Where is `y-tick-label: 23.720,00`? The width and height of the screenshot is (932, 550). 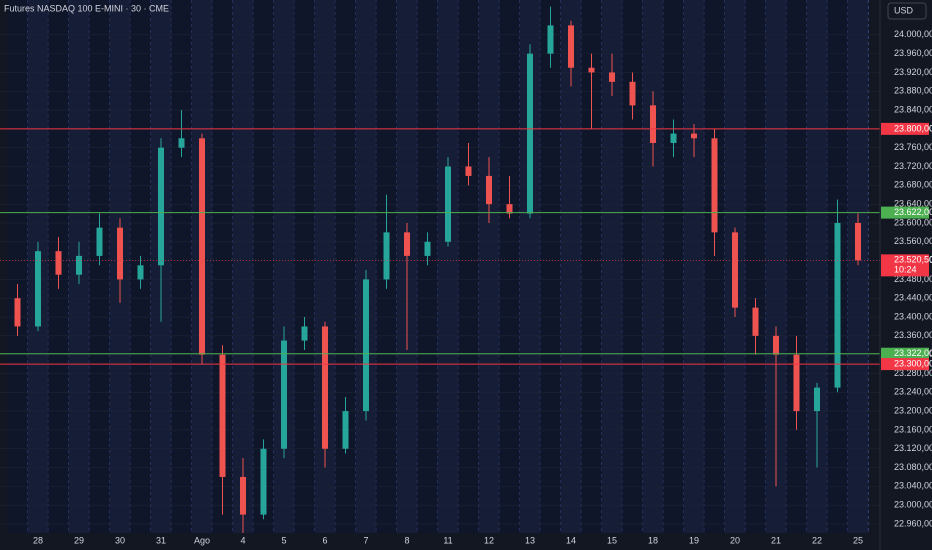
y-tick-label: 23.720,00 is located at coordinates (913, 166).